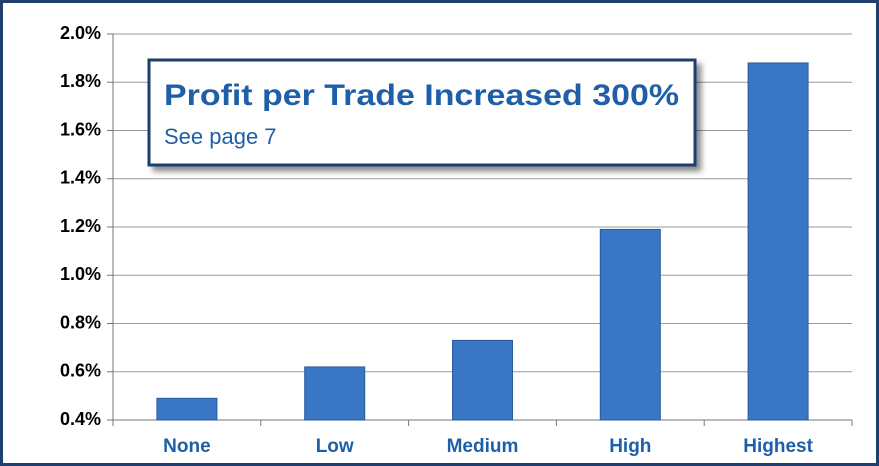 This screenshot has width=879, height=466. What do you see at coordinates (80, 322) in the screenshot?
I see `y-tick-label: 0.8%` at bounding box center [80, 322].